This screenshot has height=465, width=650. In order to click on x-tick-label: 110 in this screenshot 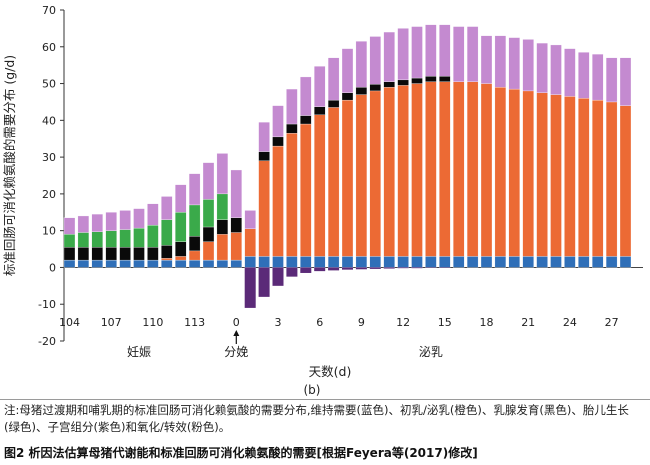, I will do `click(152, 322)`.